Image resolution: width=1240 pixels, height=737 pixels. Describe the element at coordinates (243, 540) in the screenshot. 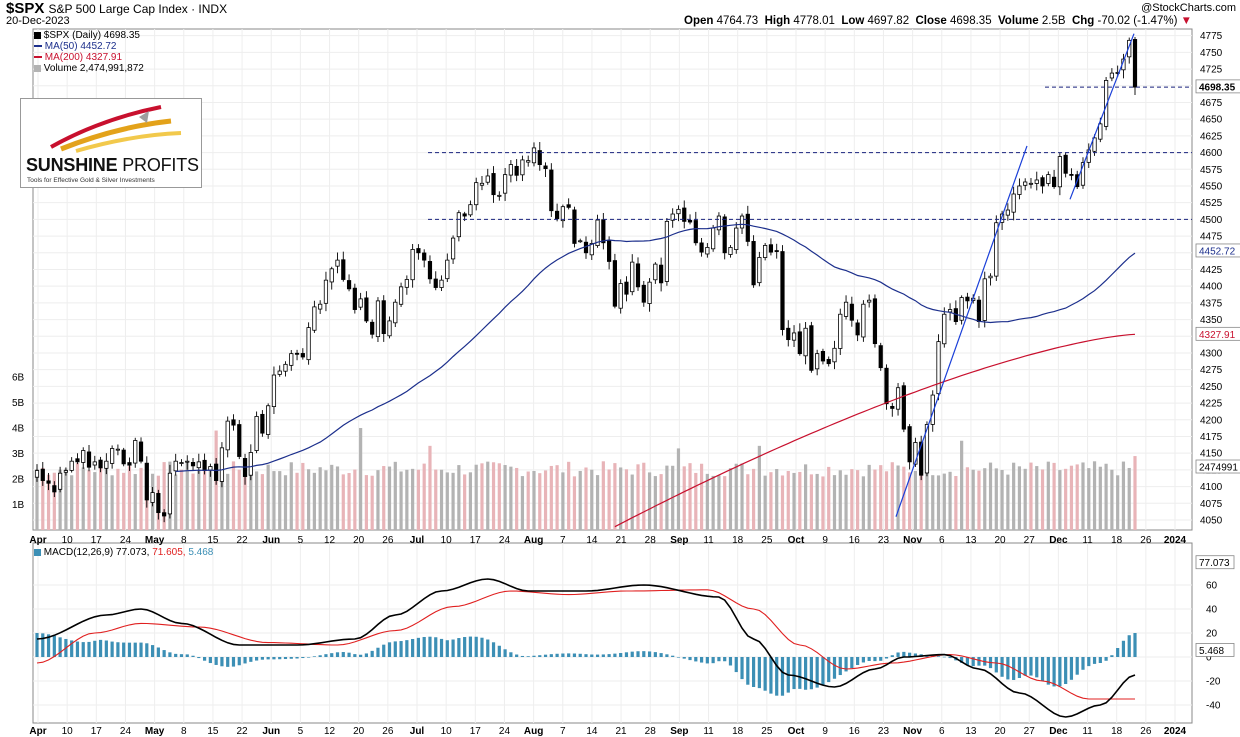

I see `x-tick-label: 22` at that location.